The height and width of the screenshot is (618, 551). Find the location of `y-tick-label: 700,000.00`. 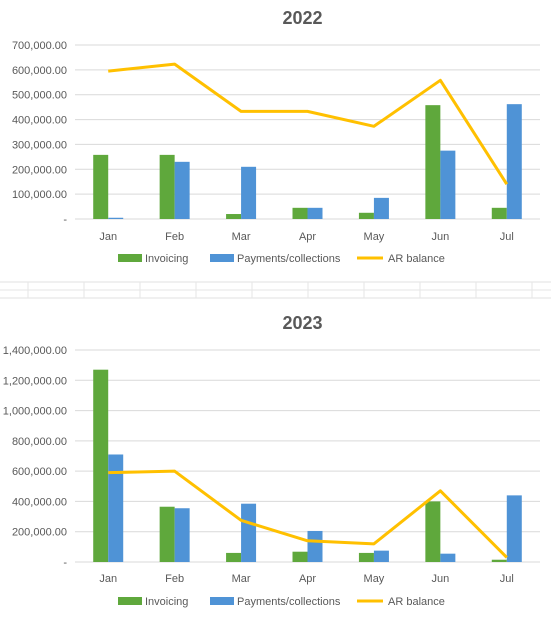

y-tick-label: 700,000.00 is located at coordinates (39, 46).